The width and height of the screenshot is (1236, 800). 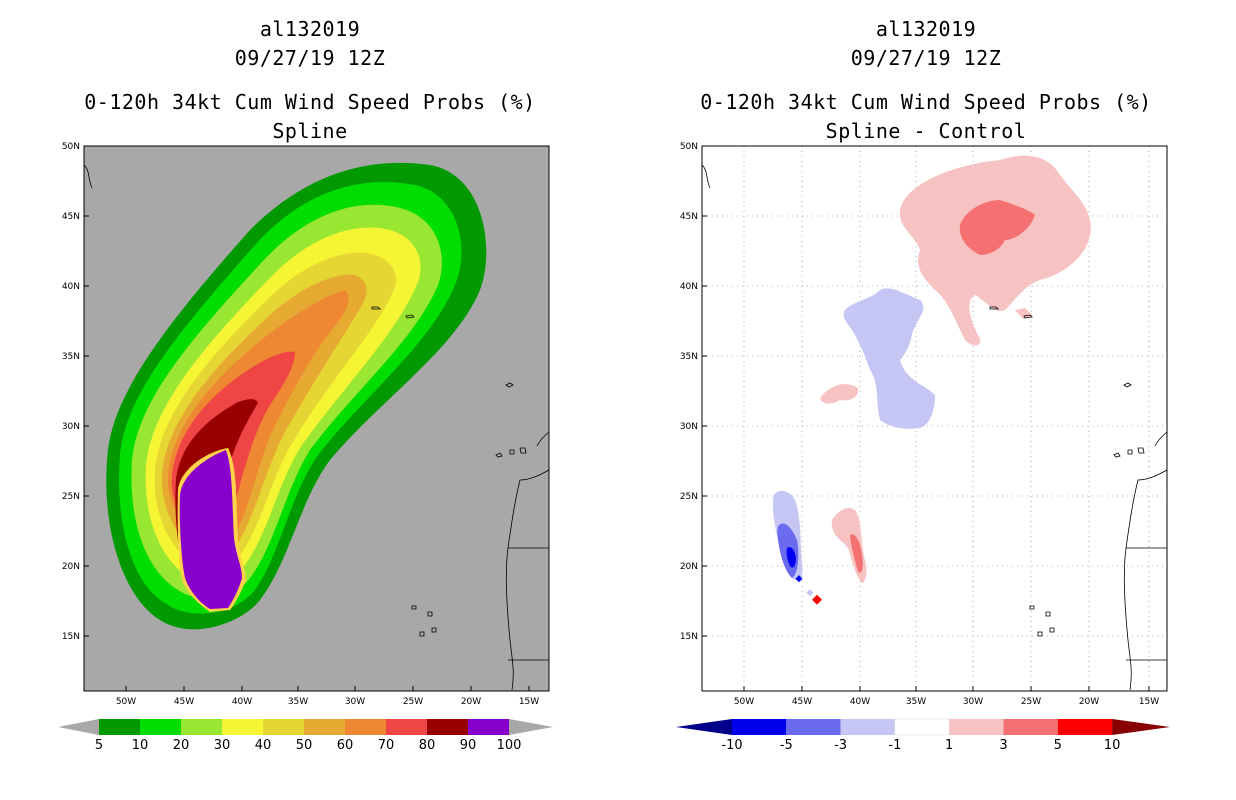 I want to click on colorbar-label: 30, so click(x=222, y=745).